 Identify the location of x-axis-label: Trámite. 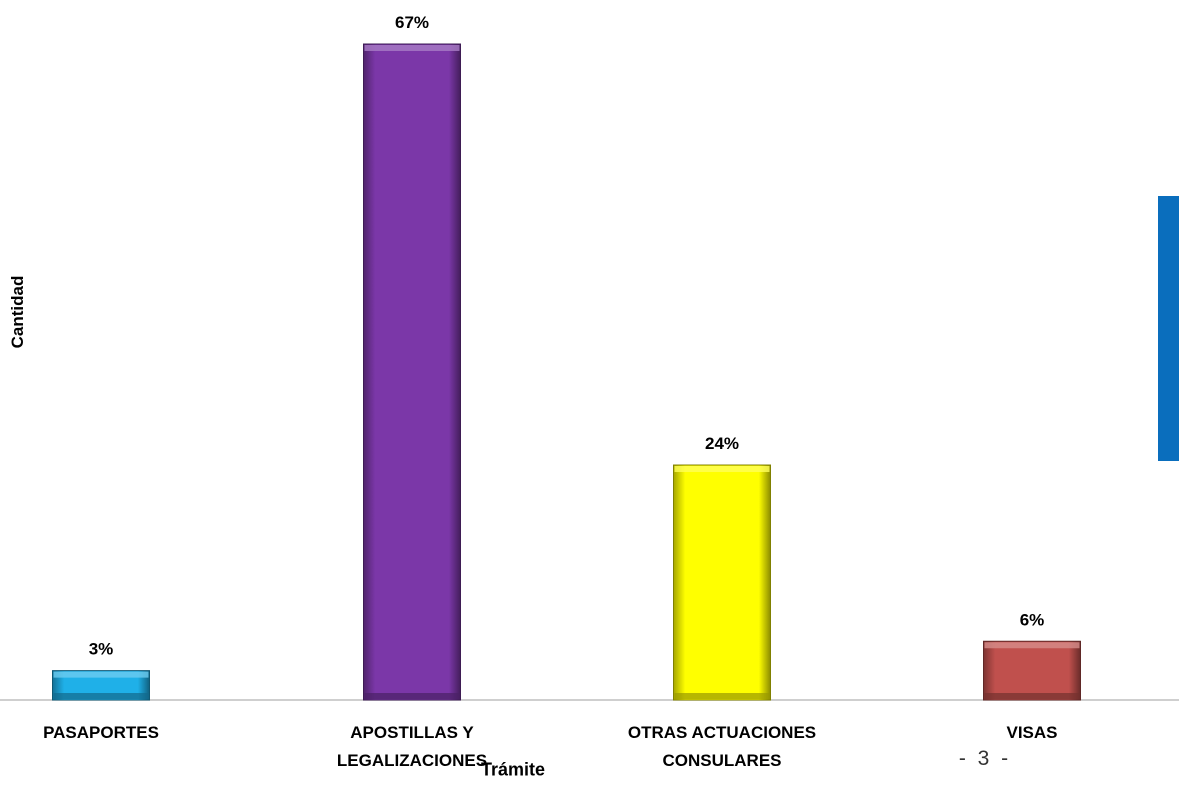
(513, 769).